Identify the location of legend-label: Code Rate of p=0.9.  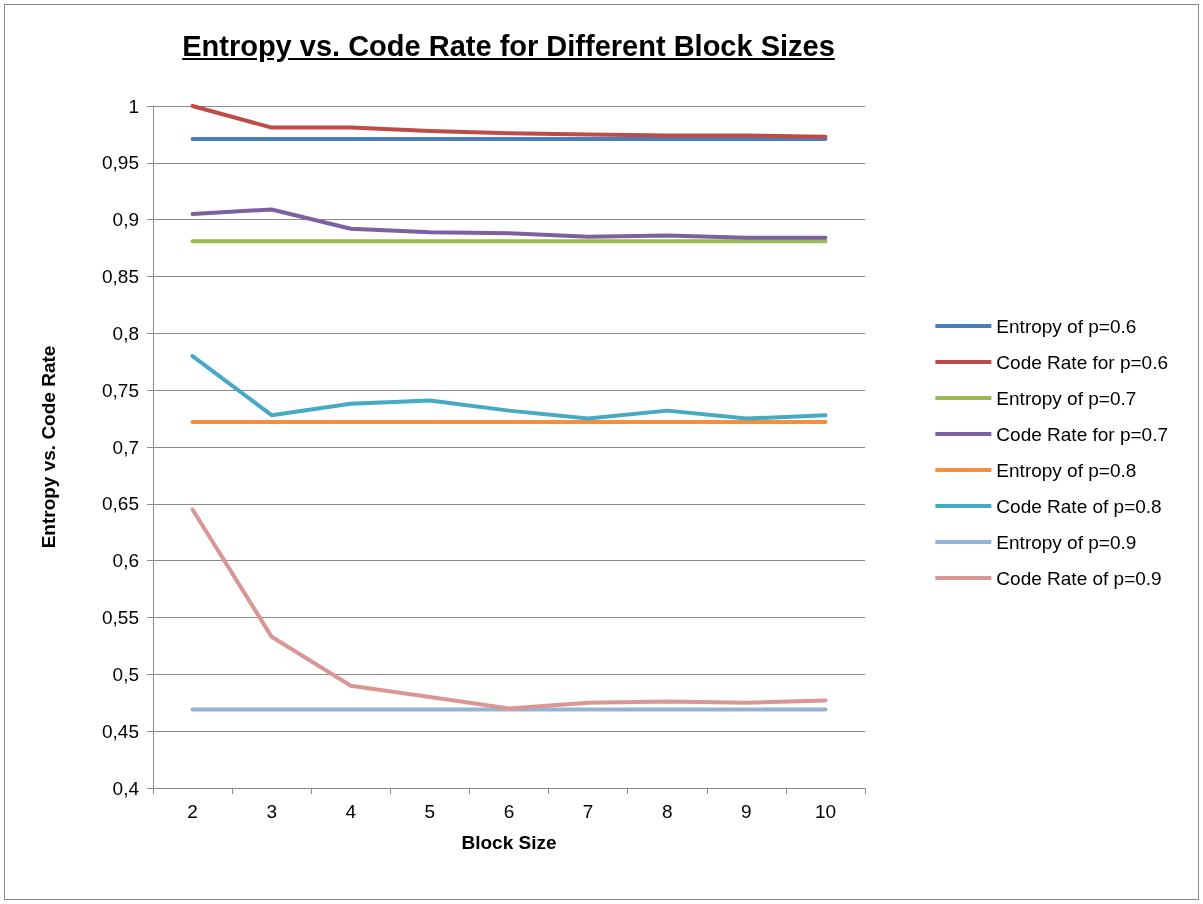
(1079, 578).